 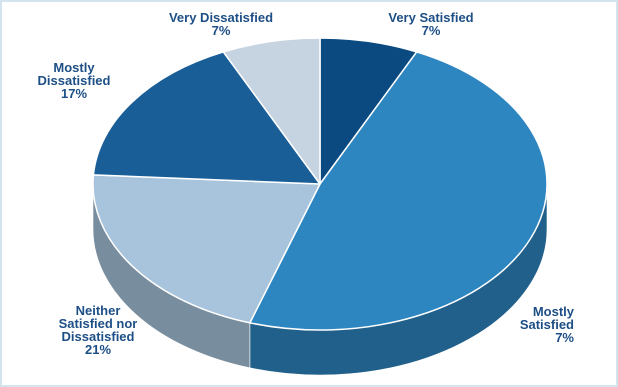 I want to click on label-value: 17%, so click(x=74, y=93).